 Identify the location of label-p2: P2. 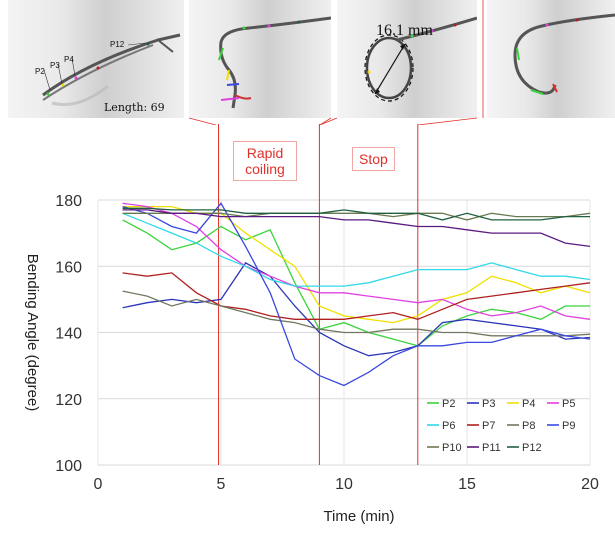
(40, 71).